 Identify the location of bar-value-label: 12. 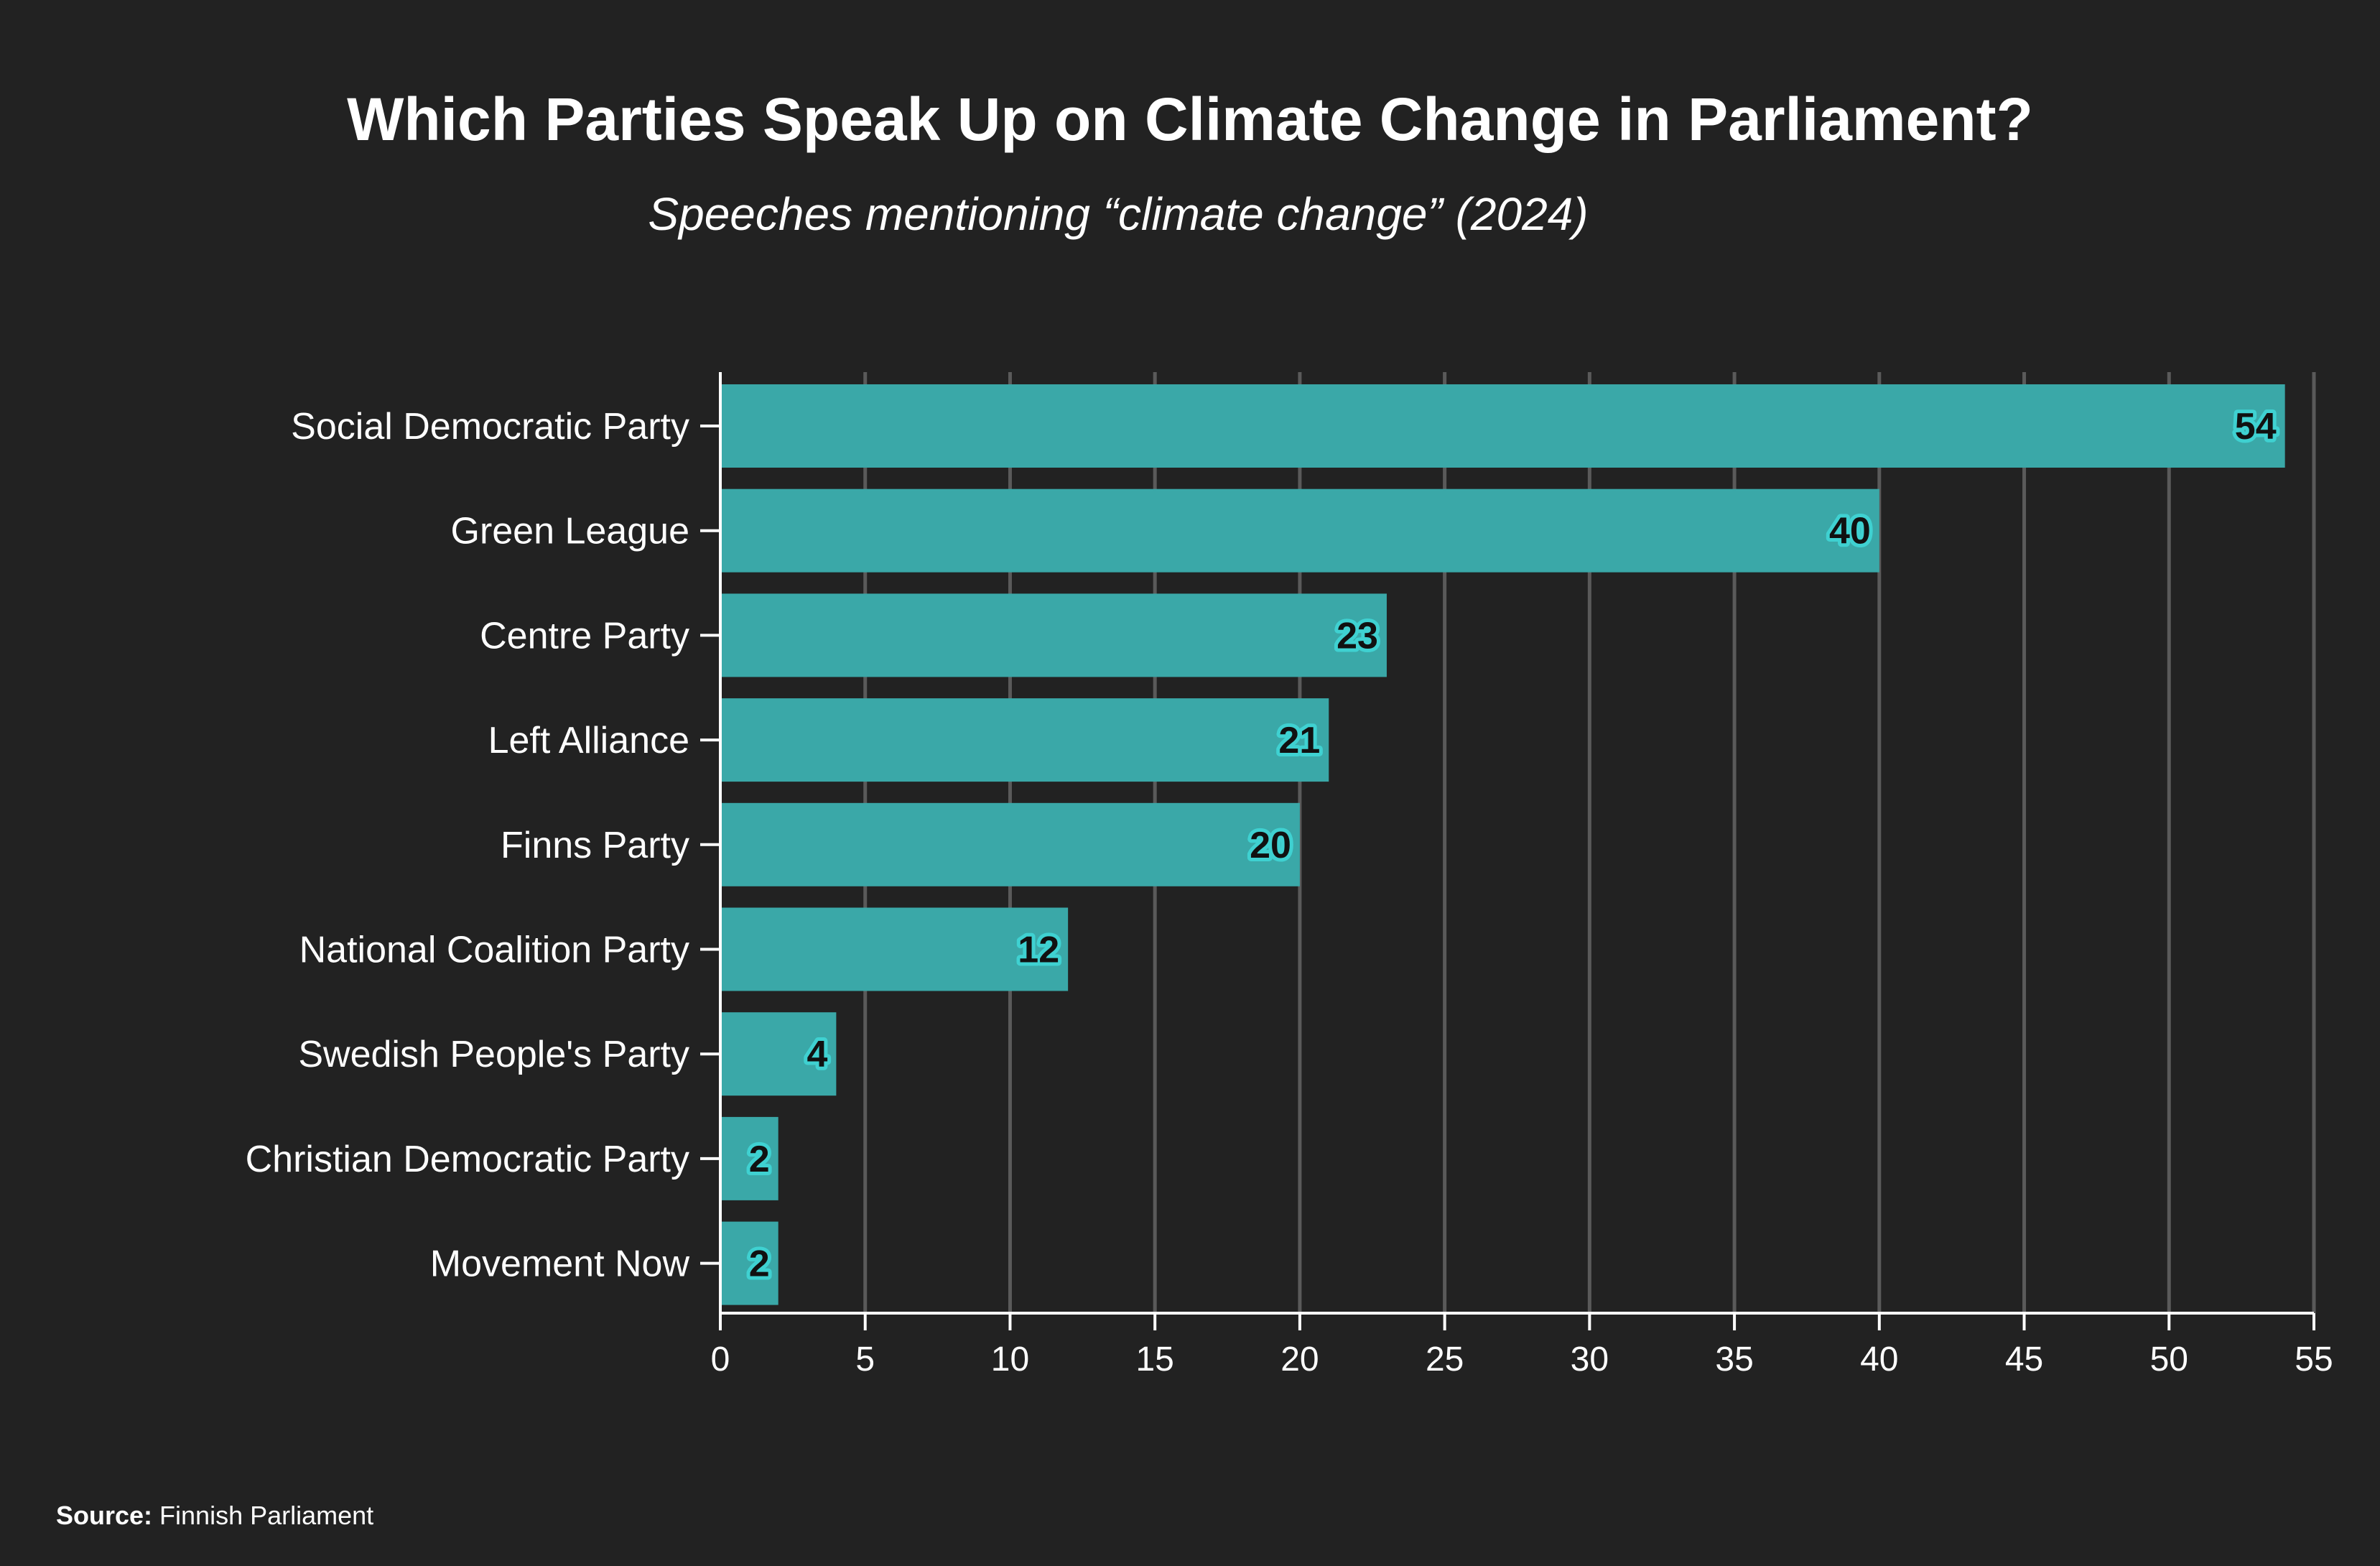
(1038, 950).